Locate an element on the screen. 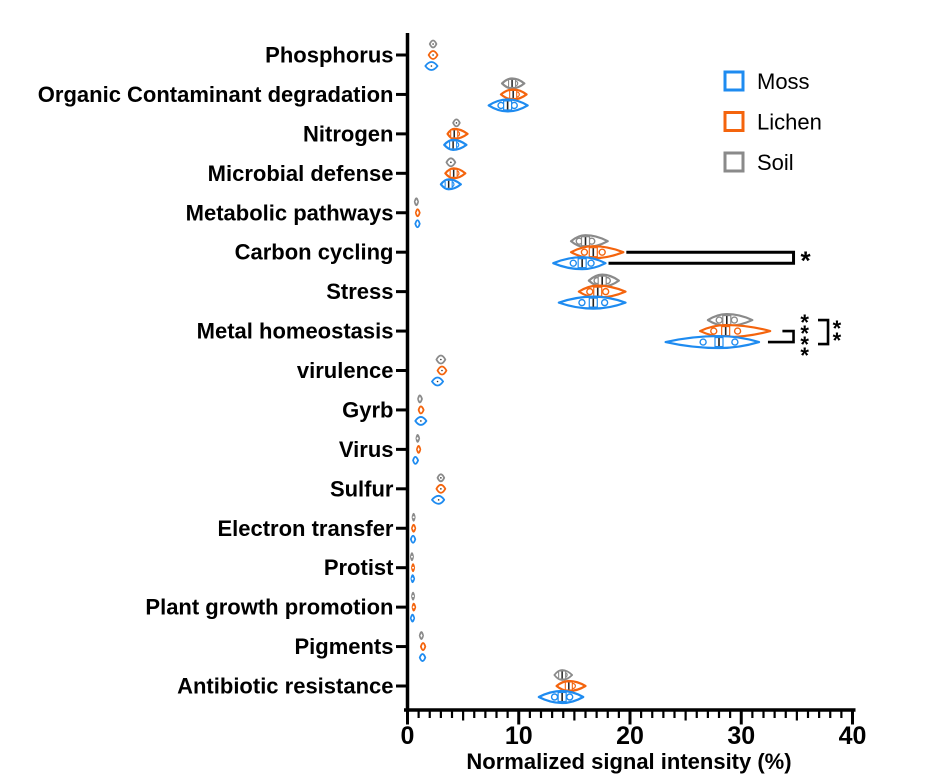 The height and width of the screenshot is (783, 938). sig-annotation-0-bracket is located at coordinates (702, 257).